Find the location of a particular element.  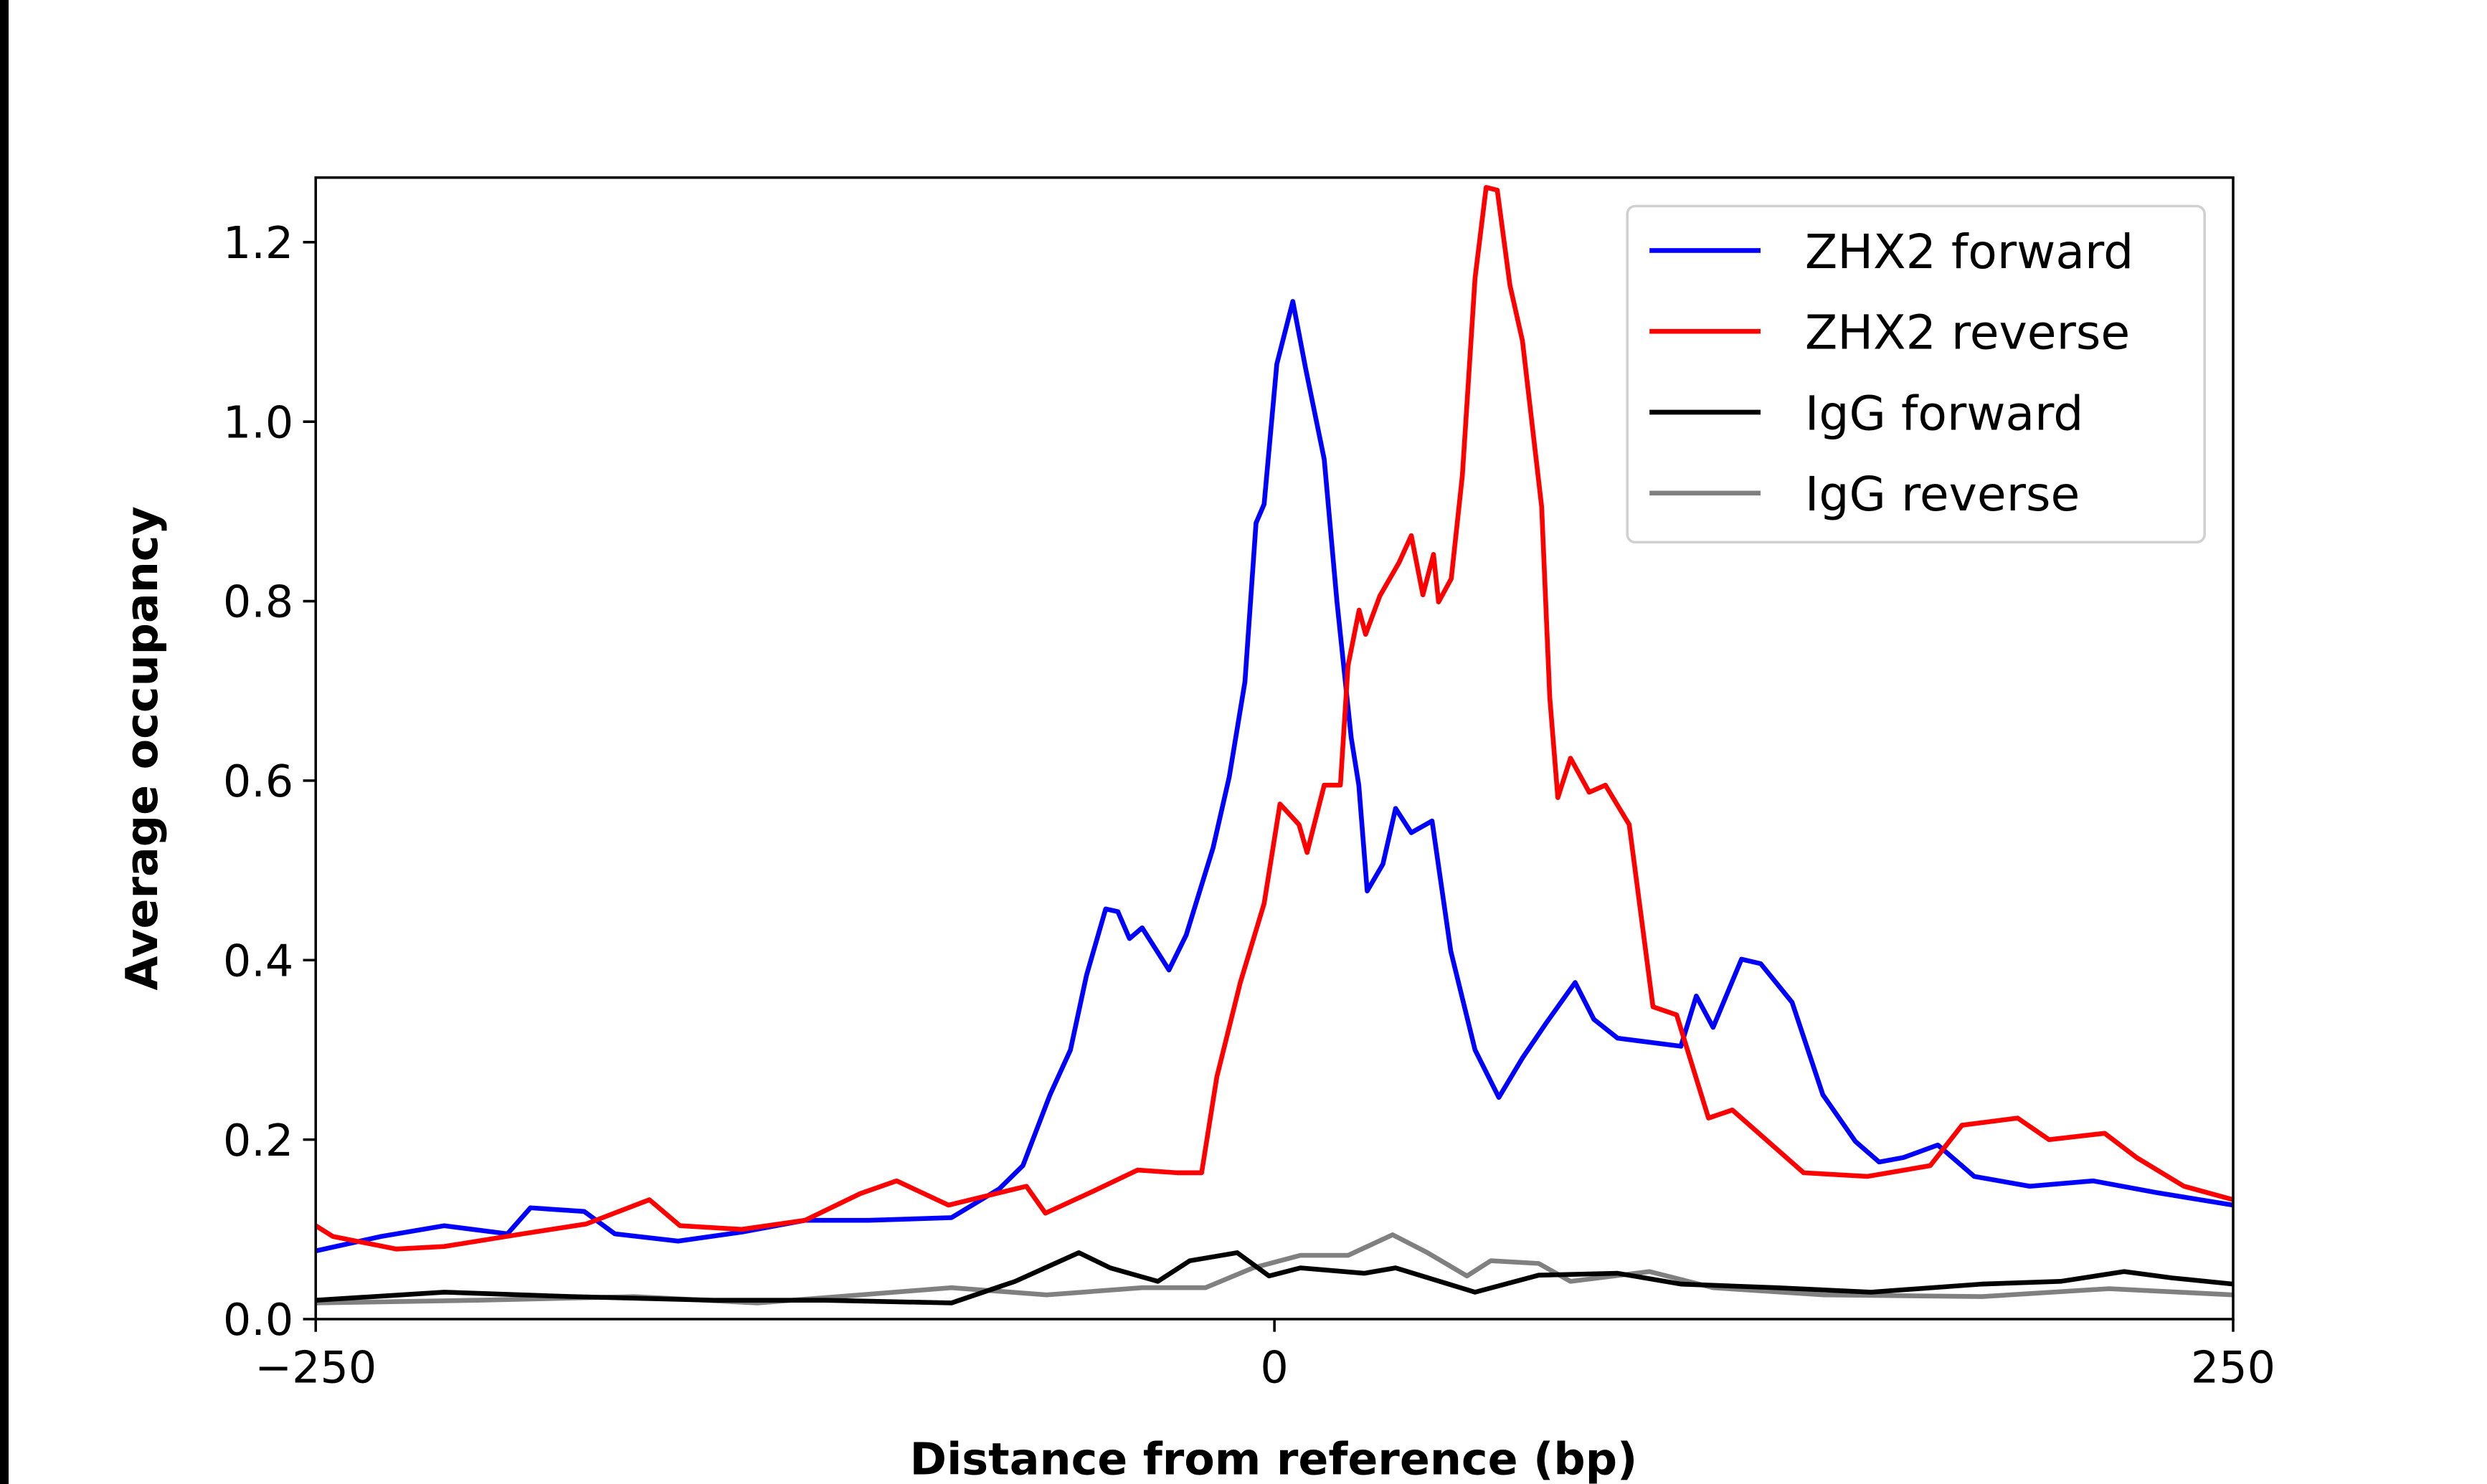

x-tick-label: 250 is located at coordinates (2233, 1367).